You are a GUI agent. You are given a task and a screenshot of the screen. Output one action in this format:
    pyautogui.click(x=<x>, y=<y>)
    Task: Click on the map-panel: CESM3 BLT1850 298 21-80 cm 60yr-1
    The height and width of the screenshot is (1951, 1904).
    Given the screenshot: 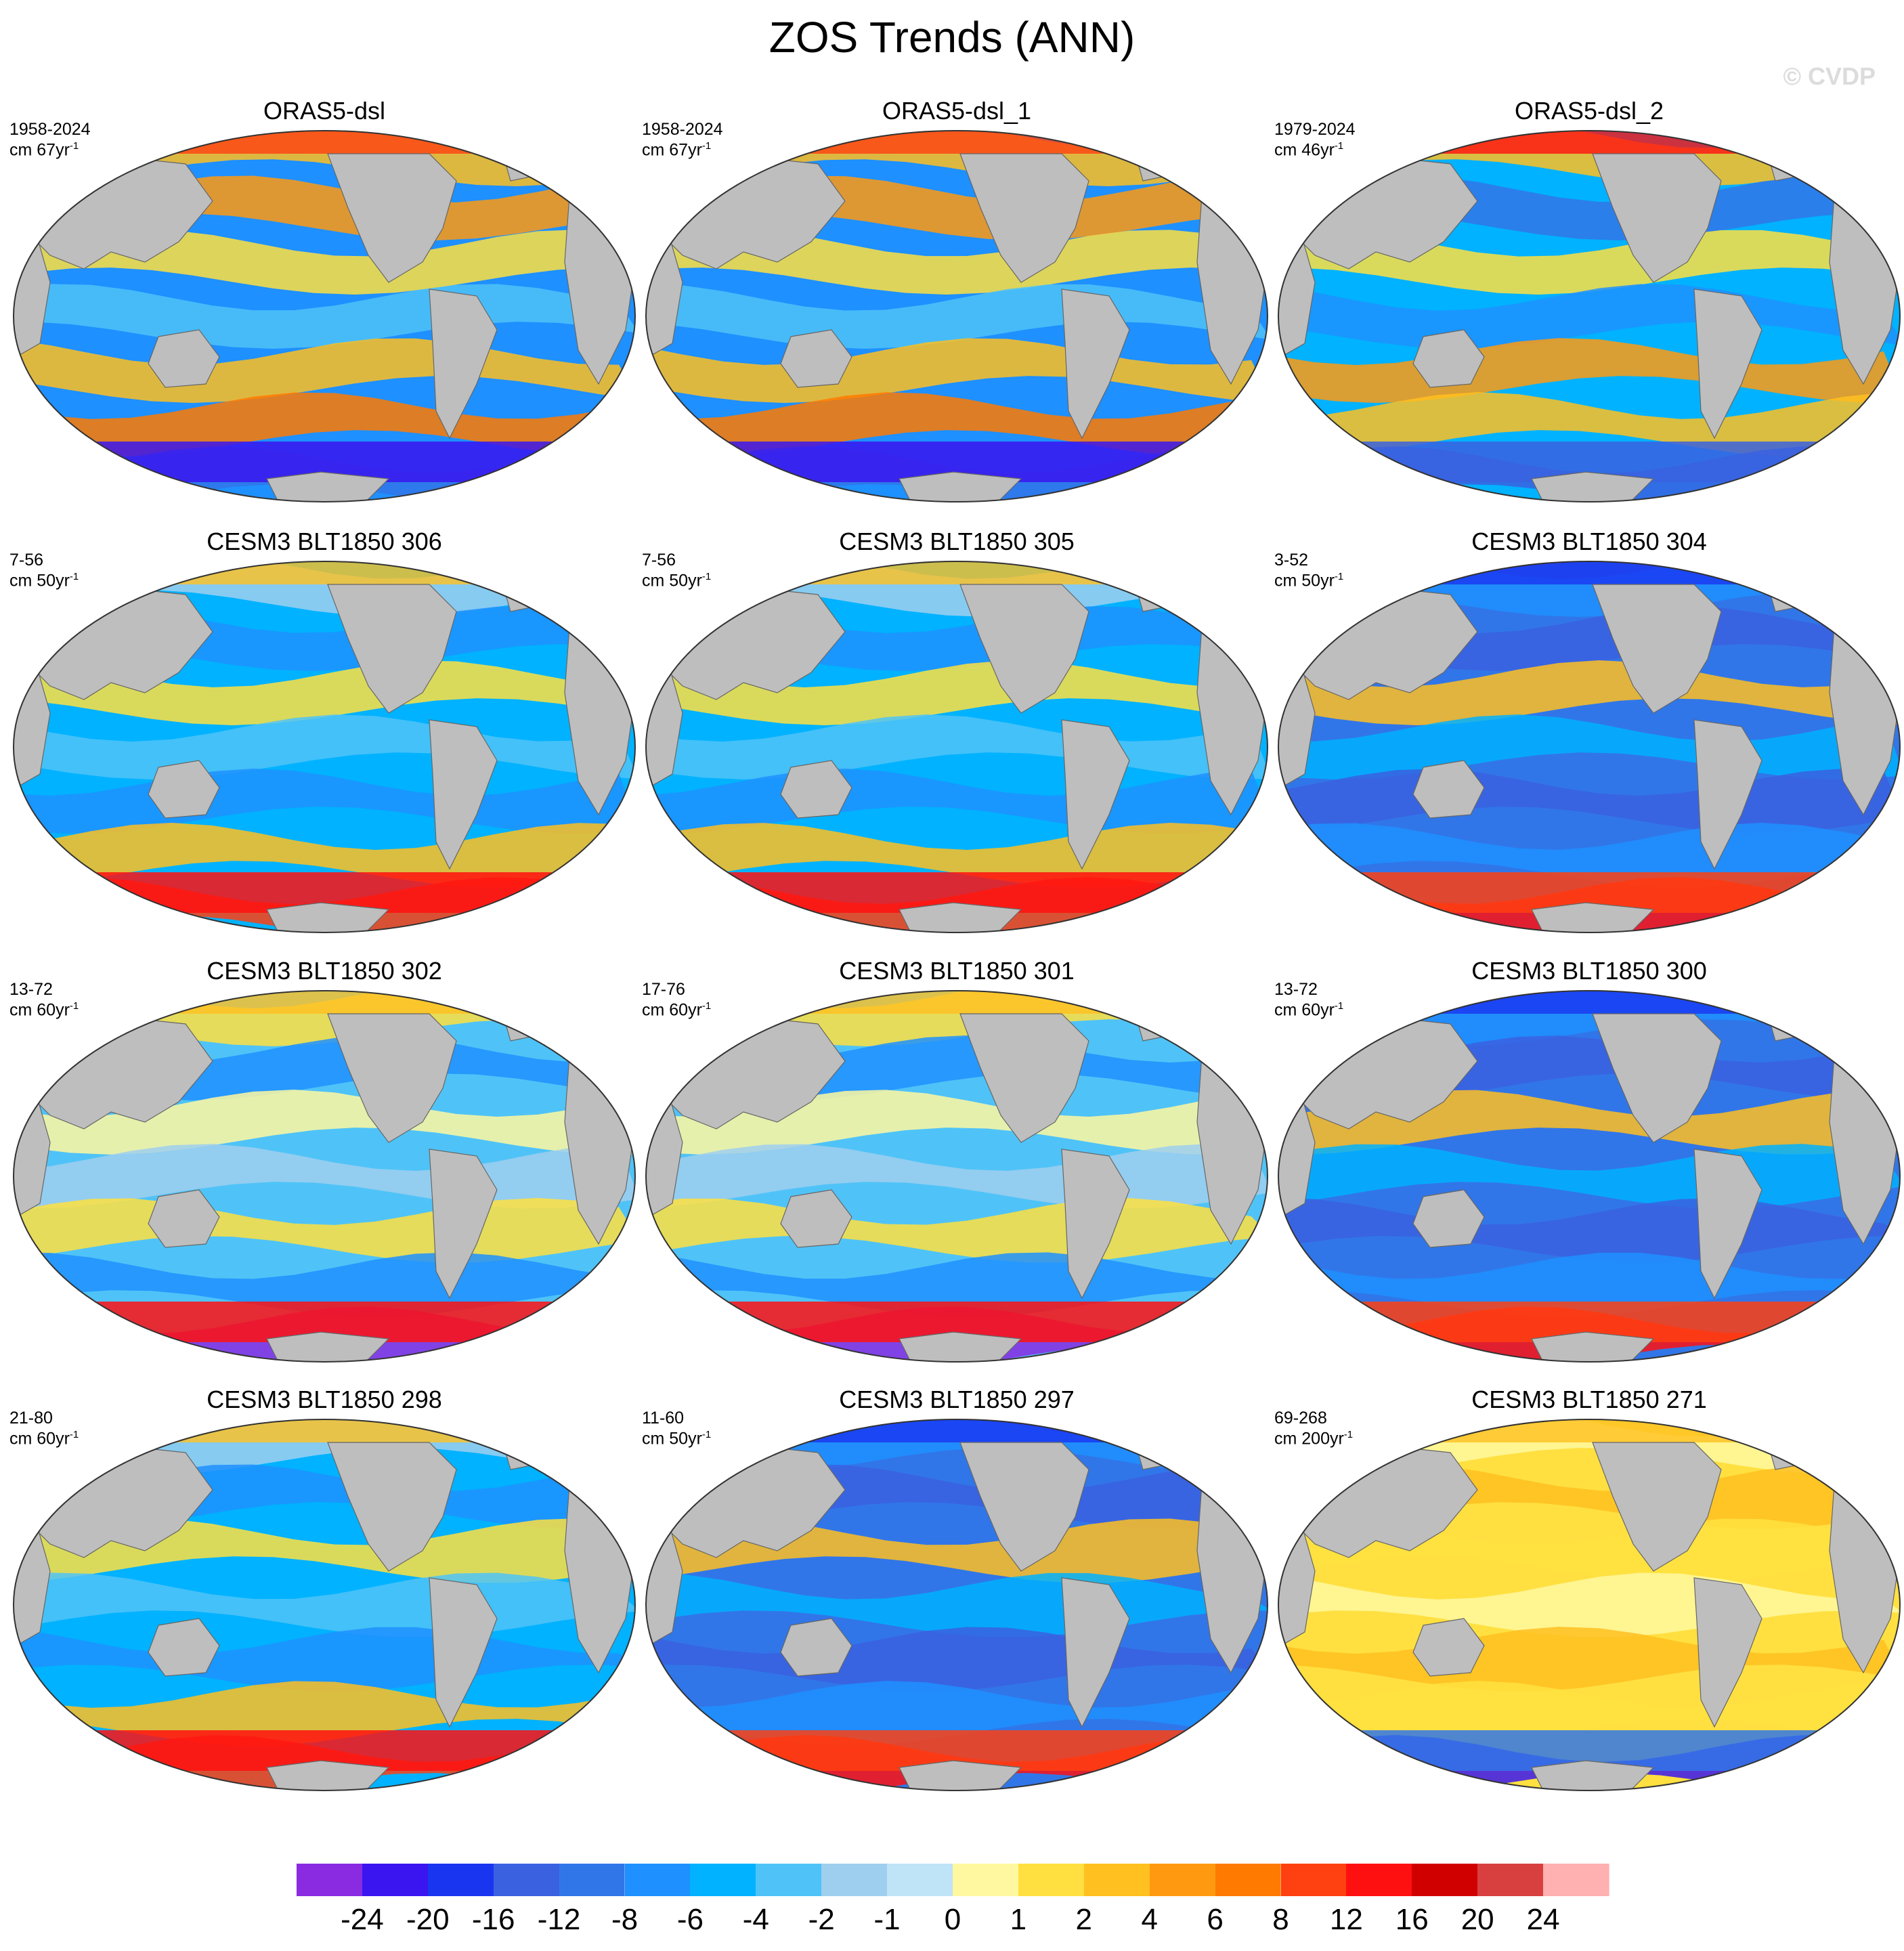 What is the action you would take?
    pyautogui.click(x=324, y=1603)
    